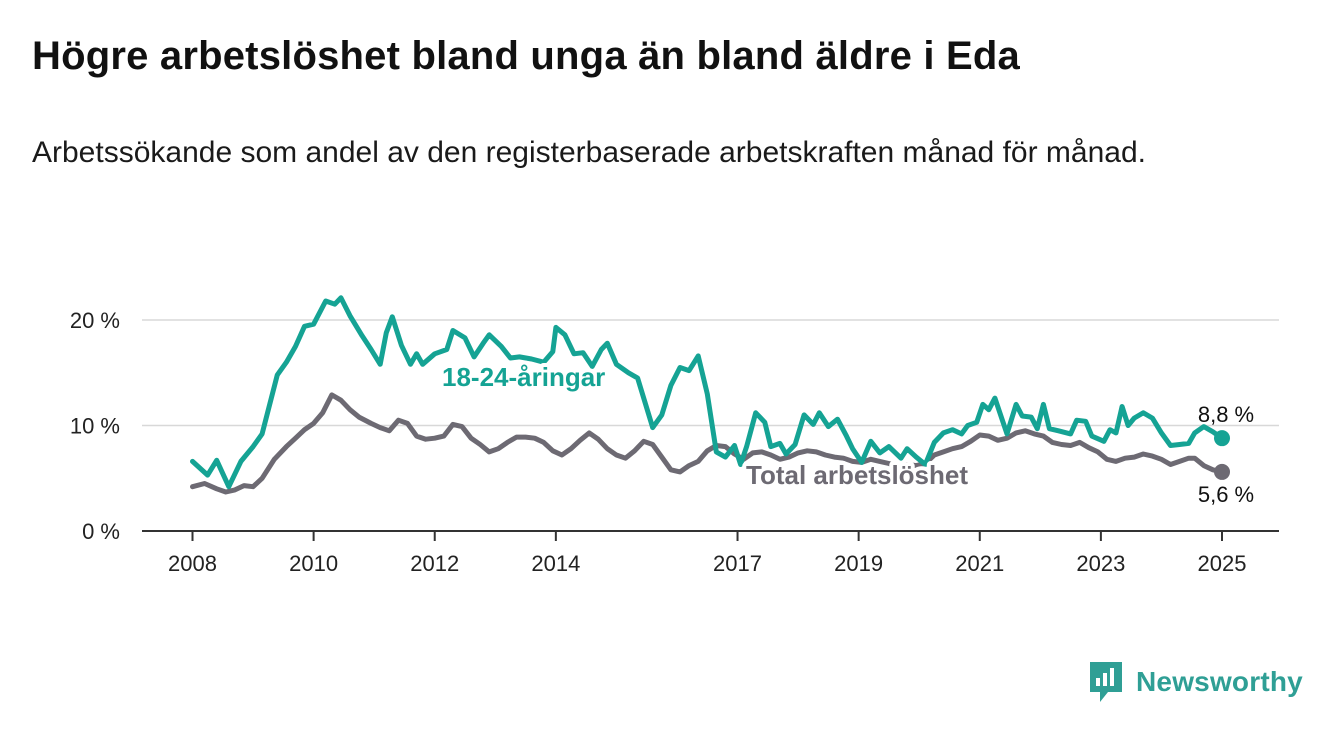 The width and height of the screenshot is (1340, 734). I want to click on newsworthy-logo-icon, so click(1106, 682).